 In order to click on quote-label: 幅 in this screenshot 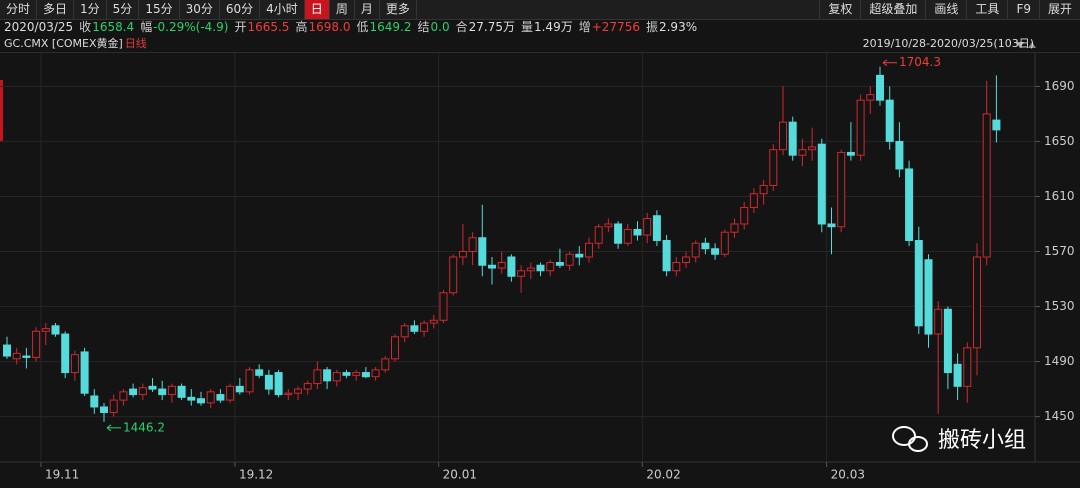, I will do `click(146, 27)`.